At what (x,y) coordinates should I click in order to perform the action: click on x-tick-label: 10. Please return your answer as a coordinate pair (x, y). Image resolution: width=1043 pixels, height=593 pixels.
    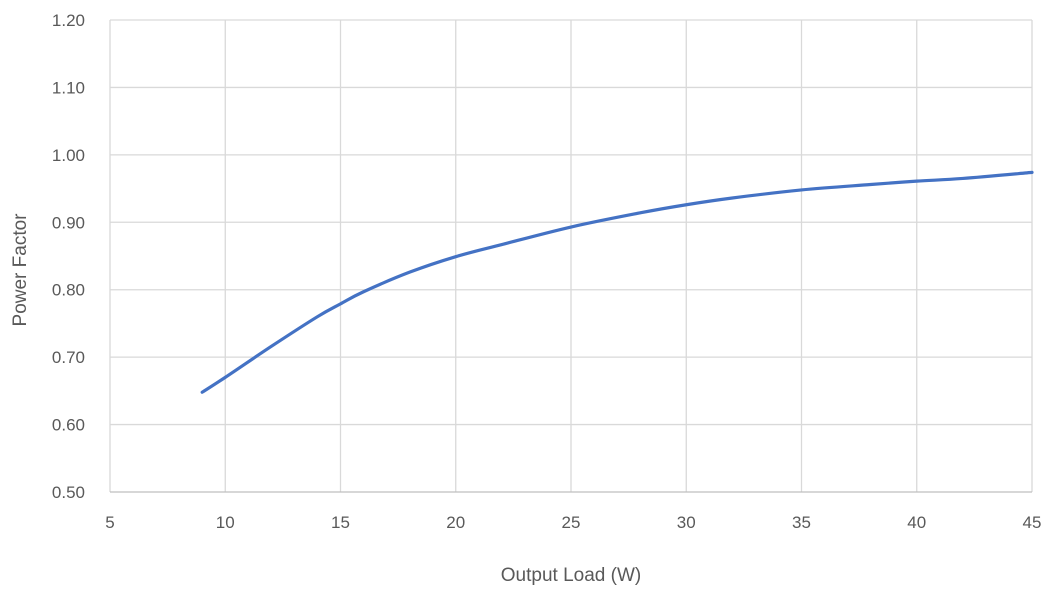
    Looking at the image, I should click on (225, 522).